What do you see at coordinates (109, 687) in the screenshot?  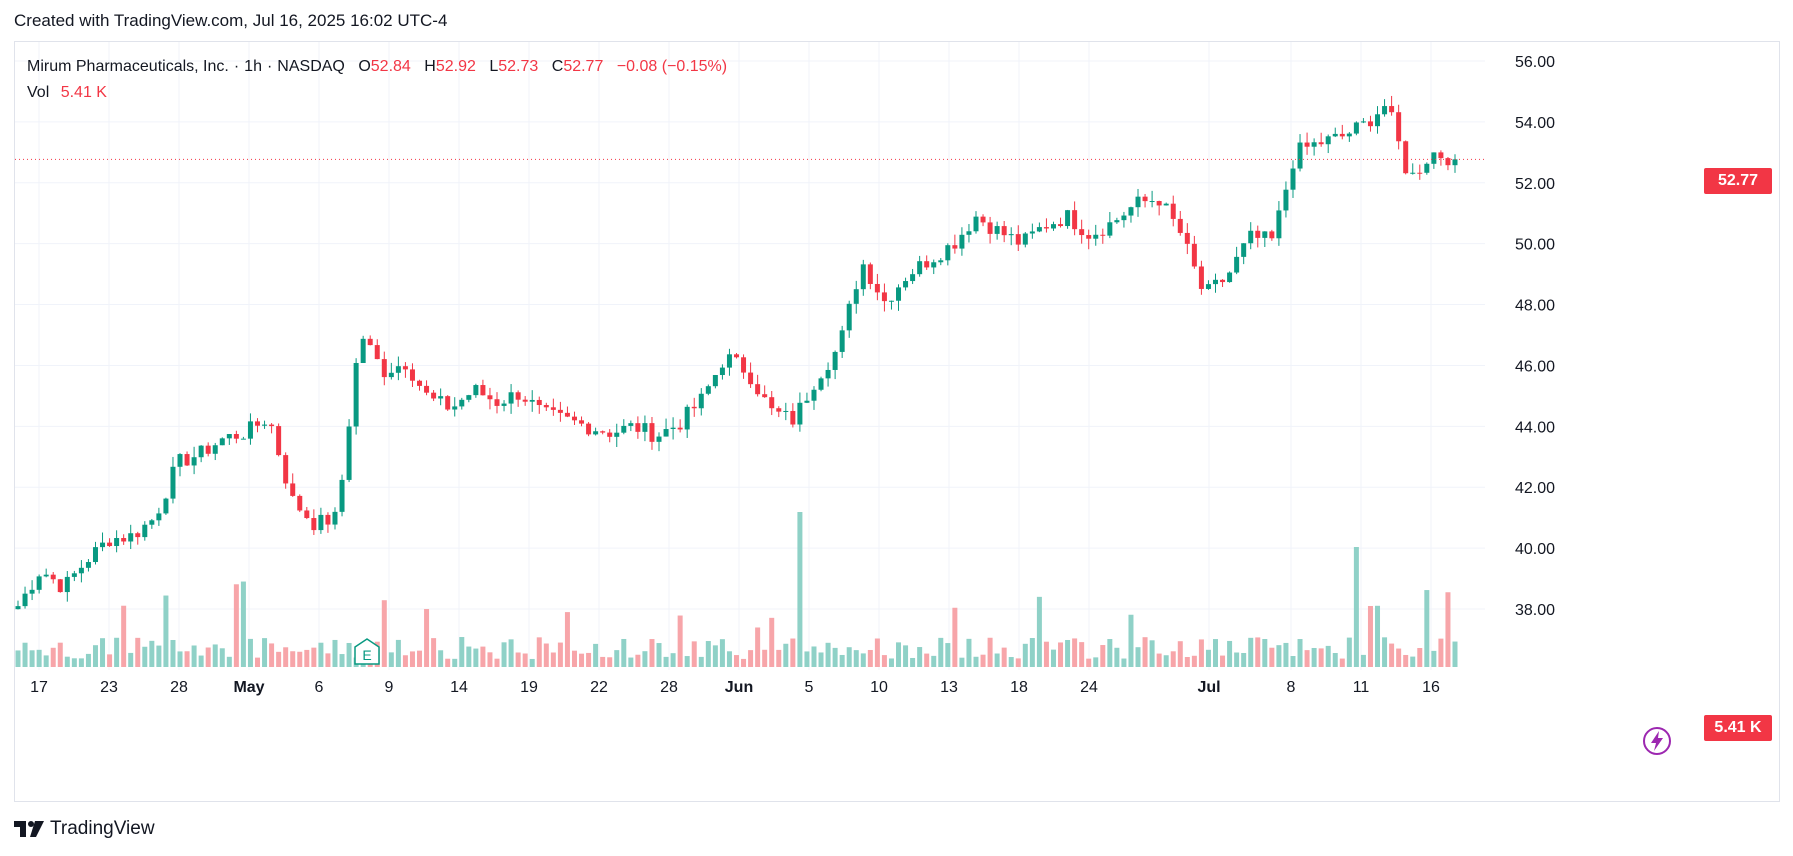 I see `x-tick-label: 23` at bounding box center [109, 687].